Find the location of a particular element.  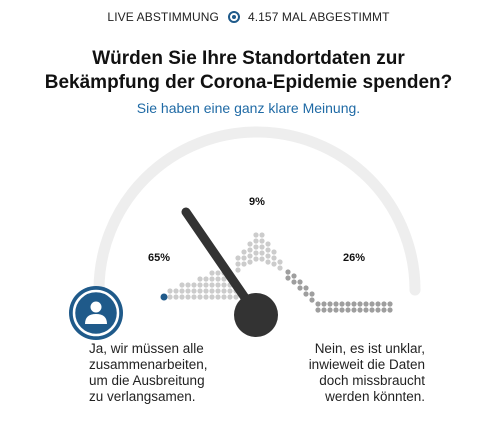

user-avatar-button is located at coordinates (96, 313).